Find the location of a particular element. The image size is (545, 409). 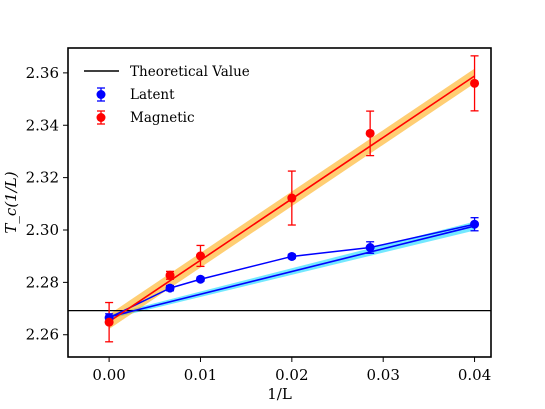

y-tick-label: 2.30 is located at coordinates (42, 230).